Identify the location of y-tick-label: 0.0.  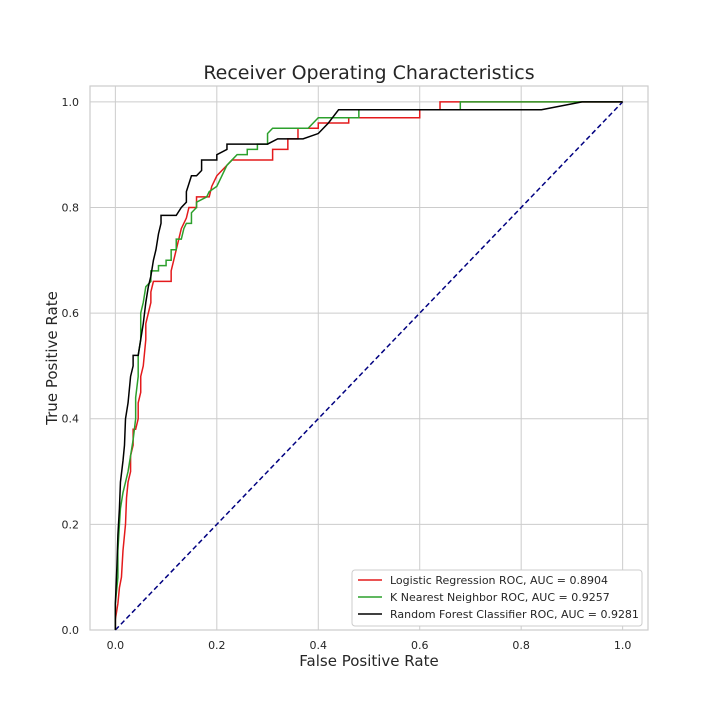
(71, 630).